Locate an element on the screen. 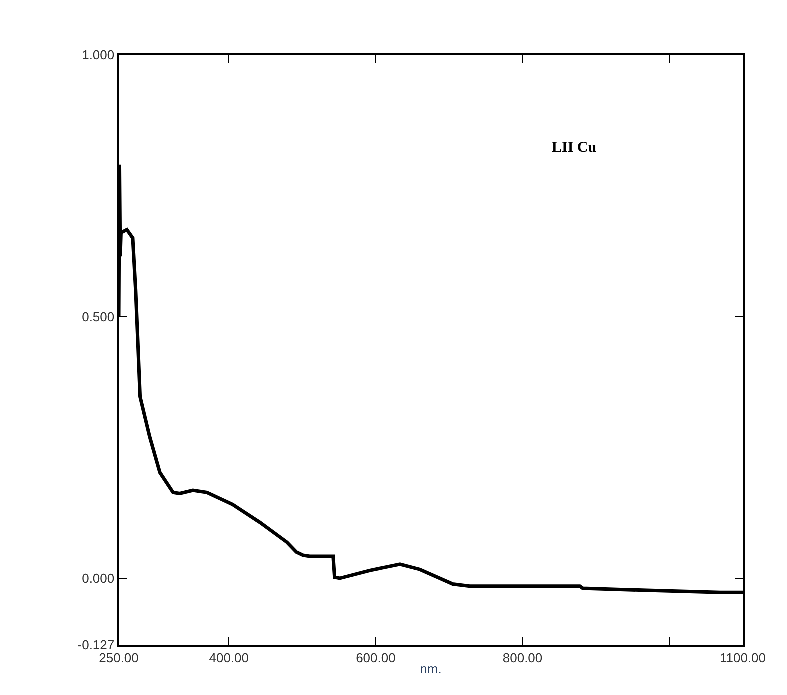 This screenshot has width=787, height=695. x-tick-label: 1100.00 is located at coordinates (743, 658).